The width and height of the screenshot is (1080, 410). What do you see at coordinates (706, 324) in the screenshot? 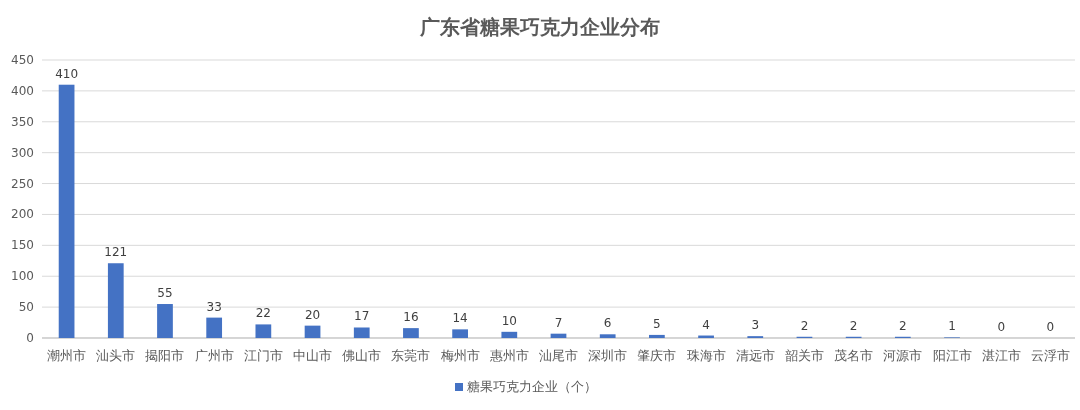
I see `data-label: 4` at bounding box center [706, 324].